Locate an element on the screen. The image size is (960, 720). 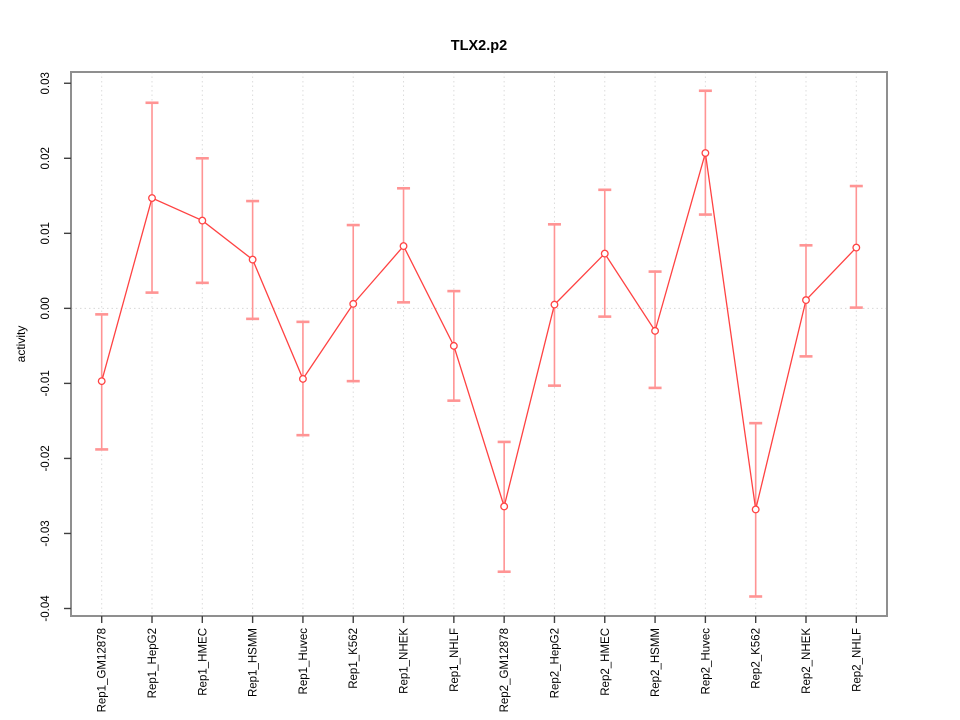
y-tick-label: -0.02 is located at coordinates (46, 458).